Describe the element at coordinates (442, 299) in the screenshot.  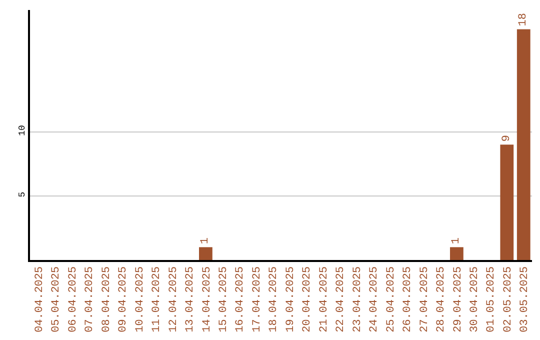
I see `x-tick-label: 28.04.2025` at that location.